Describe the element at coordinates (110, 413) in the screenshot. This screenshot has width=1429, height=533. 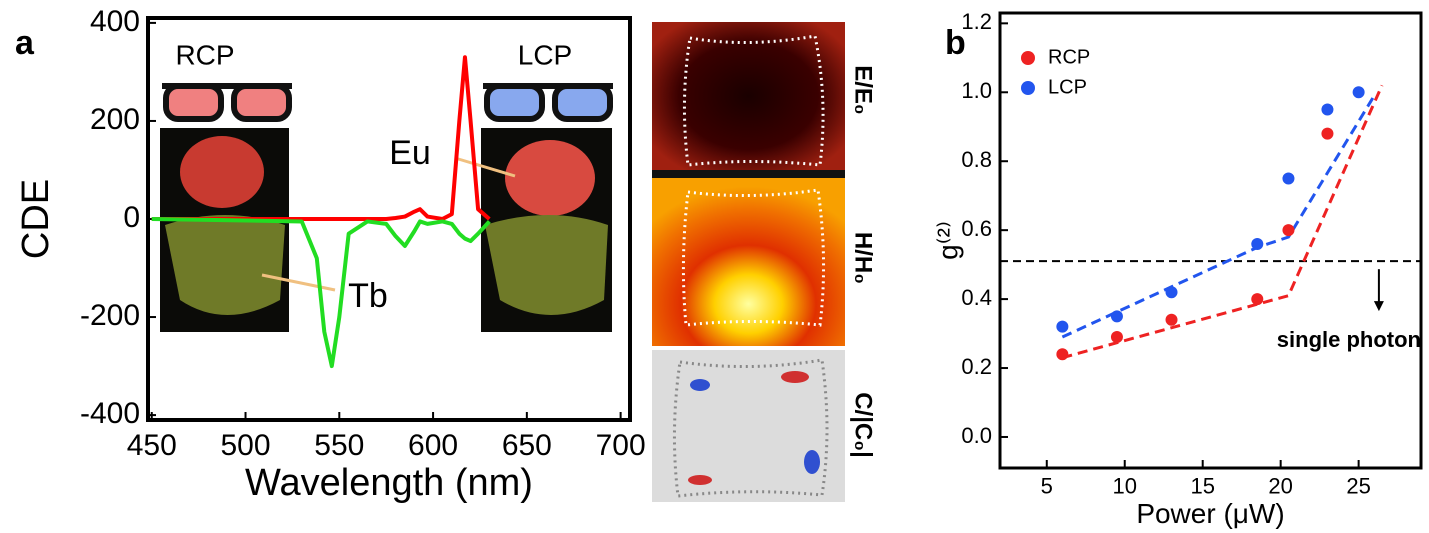
I see `y-tick-label: -400` at that location.